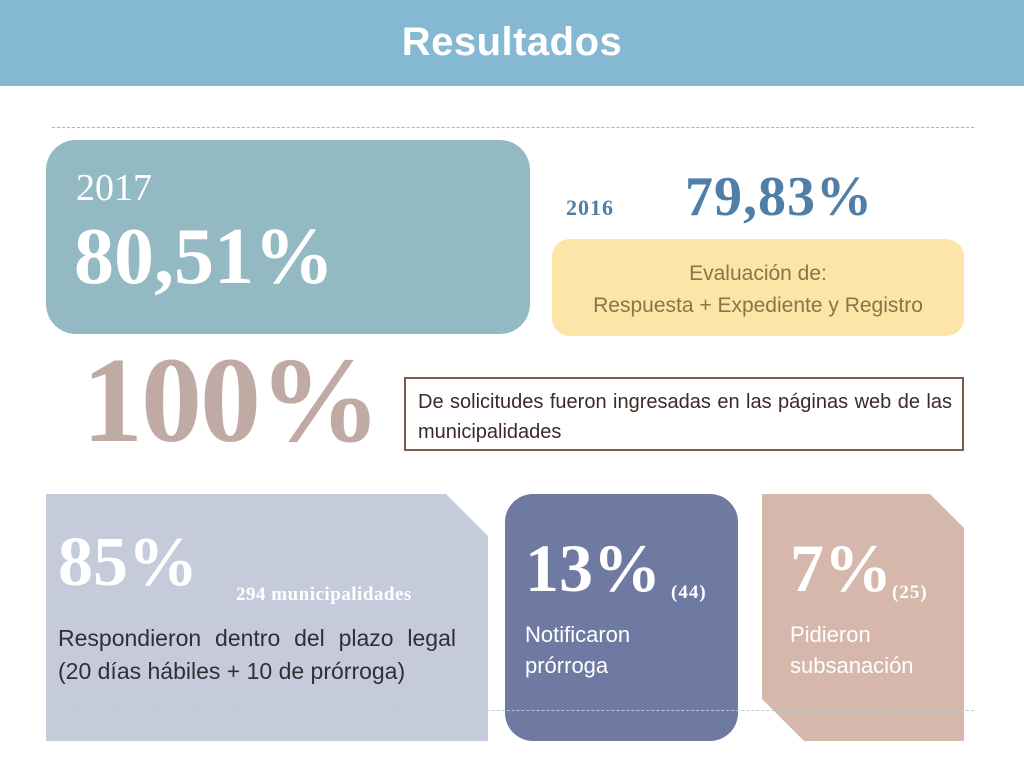 The image size is (1024, 768). What do you see at coordinates (324, 594) in the screenshot?
I see `responded-count: 294 municipalidades` at bounding box center [324, 594].